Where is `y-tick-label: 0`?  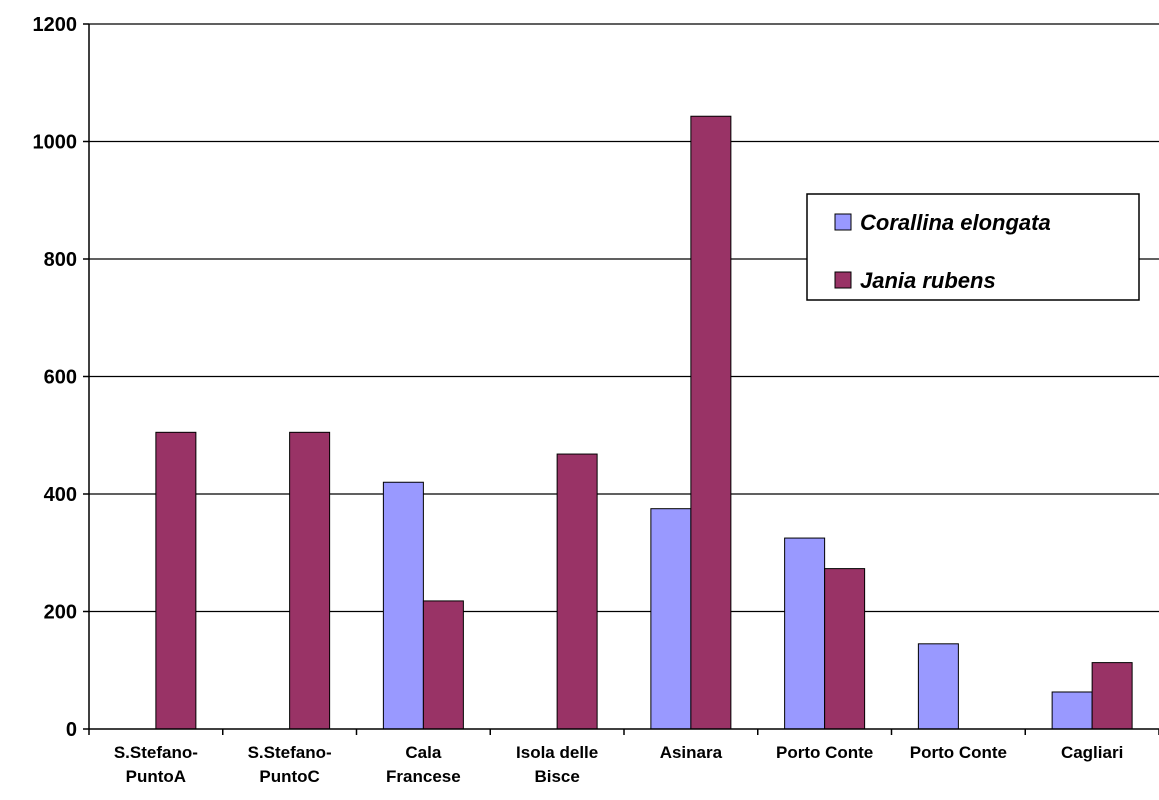
y-tick-label: 0 is located at coordinates (71, 730).